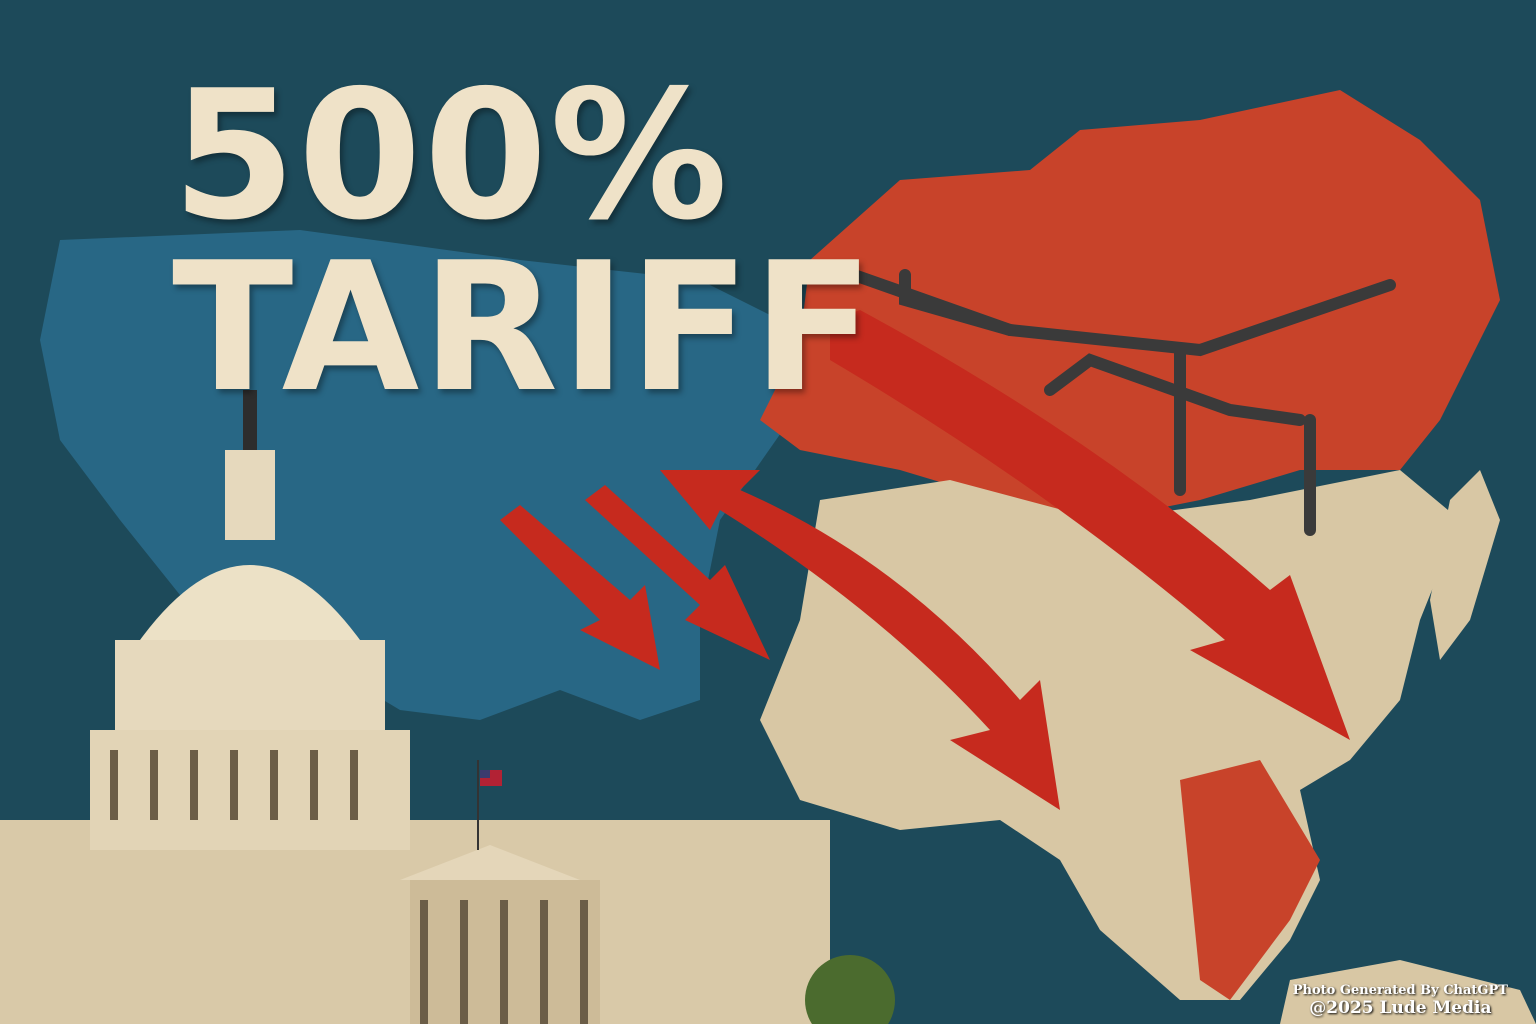 The image size is (1536, 1024). Describe the element at coordinates (524, 327) in the screenshot. I see `headline-tariff: TARIFF` at that location.